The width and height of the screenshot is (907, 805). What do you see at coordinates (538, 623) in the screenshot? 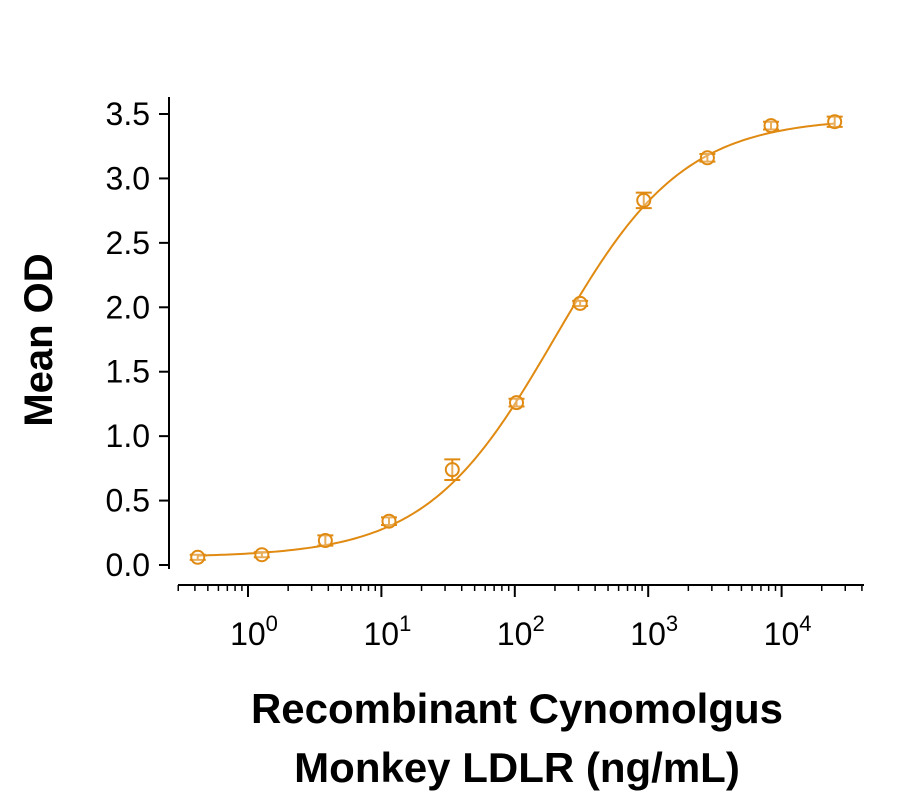
I see `x-tick-exponent: 2` at bounding box center [538, 623].